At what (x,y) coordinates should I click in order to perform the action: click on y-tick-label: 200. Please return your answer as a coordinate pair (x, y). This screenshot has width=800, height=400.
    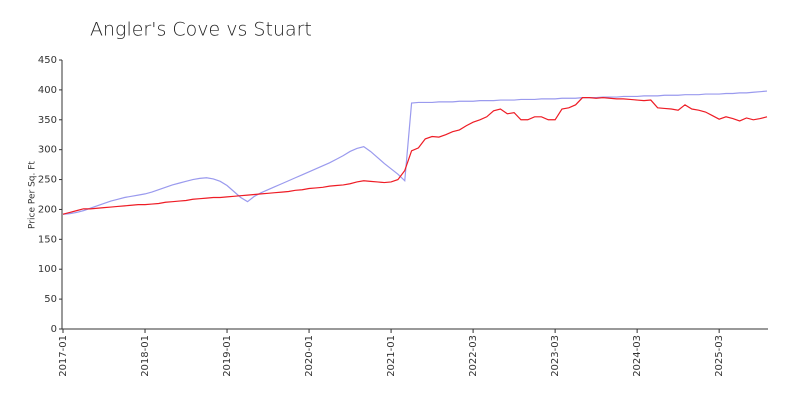
    Looking at the image, I should click on (47, 209).